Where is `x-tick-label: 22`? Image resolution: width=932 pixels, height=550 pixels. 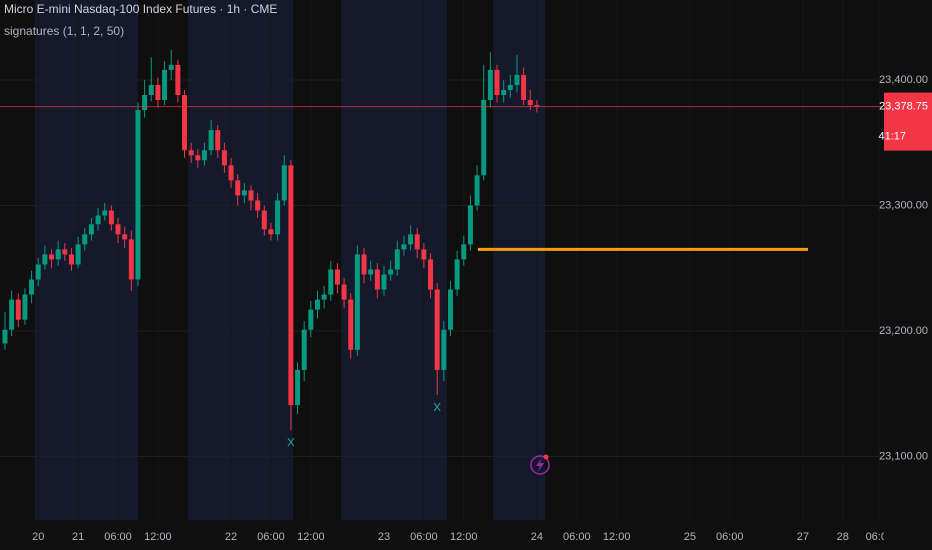 x-tick-label: 22 is located at coordinates (231, 537).